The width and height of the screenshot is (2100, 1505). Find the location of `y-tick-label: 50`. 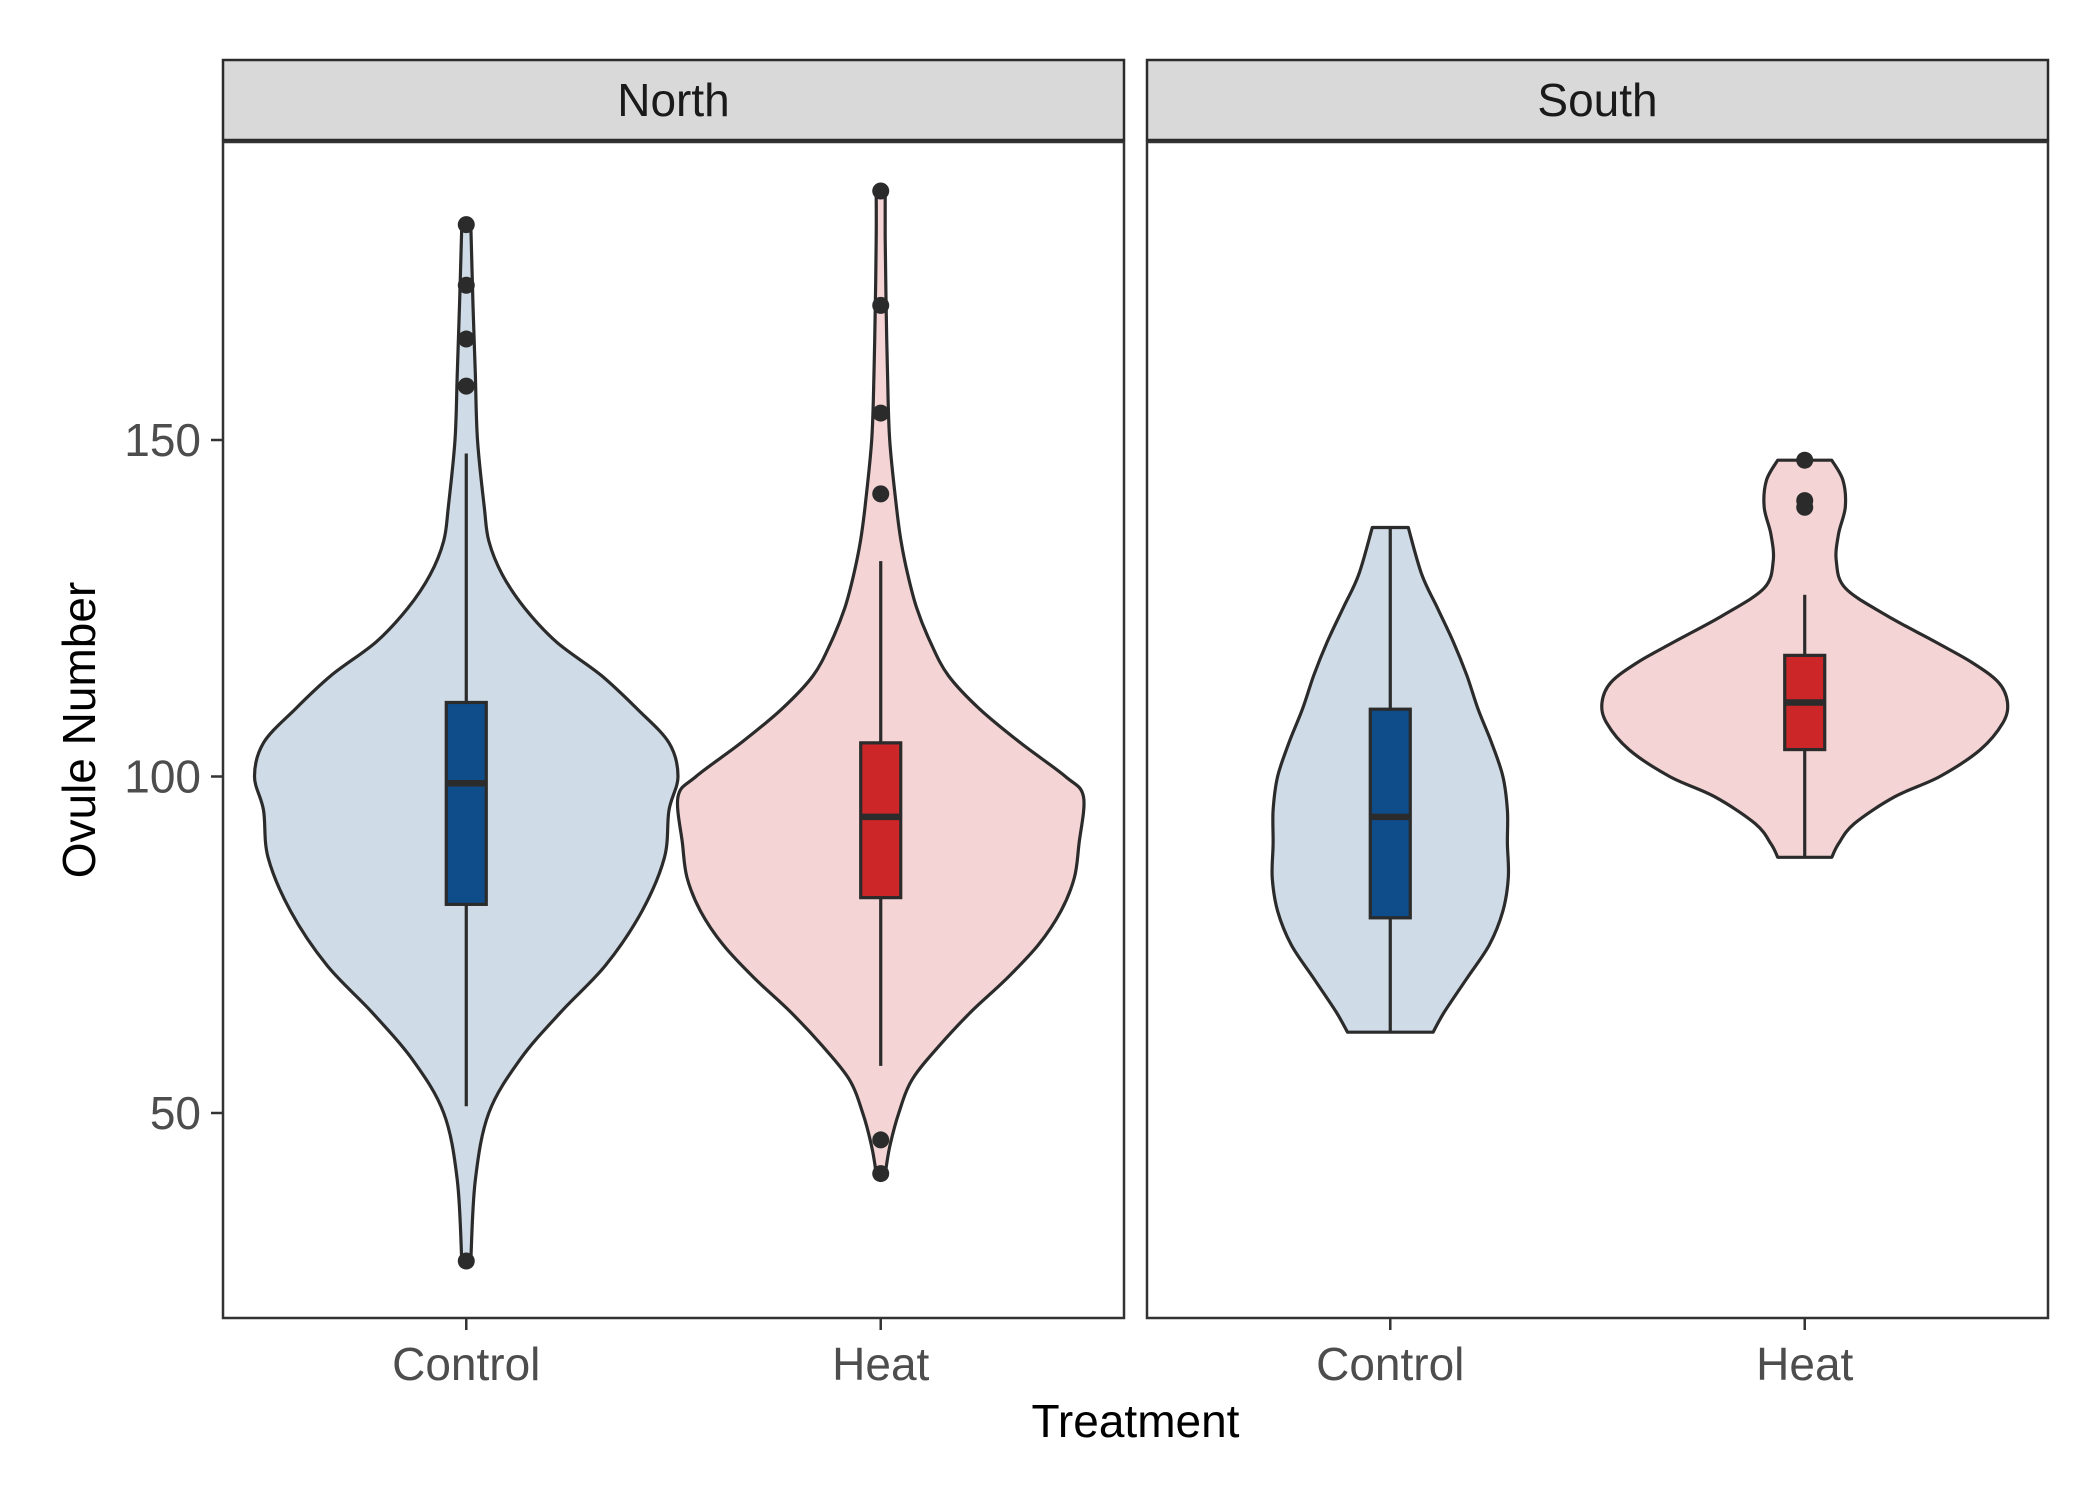

y-tick-label: 50 is located at coordinates (175, 1113).